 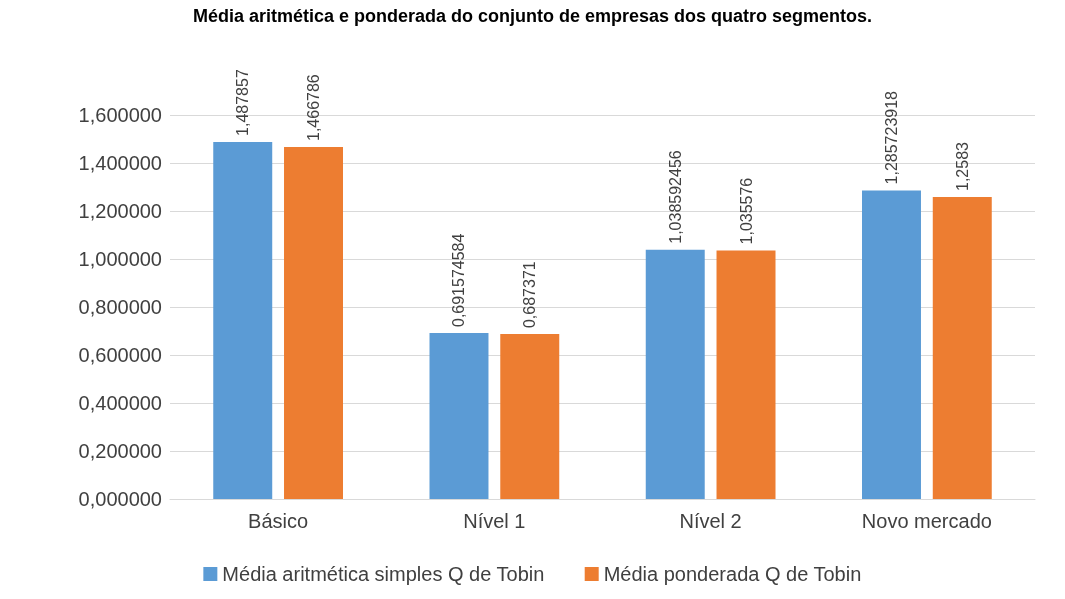 I want to click on data-label: 1,038592456, so click(x=675, y=197).